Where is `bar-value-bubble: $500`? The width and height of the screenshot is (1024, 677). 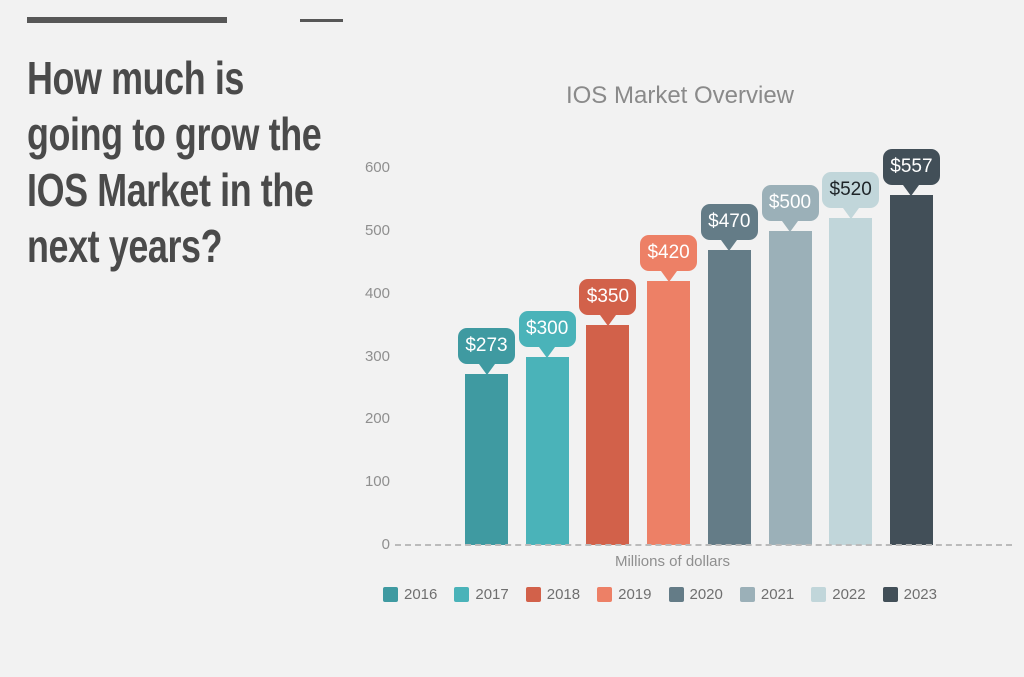 bar-value-bubble: $500 is located at coordinates (790, 203).